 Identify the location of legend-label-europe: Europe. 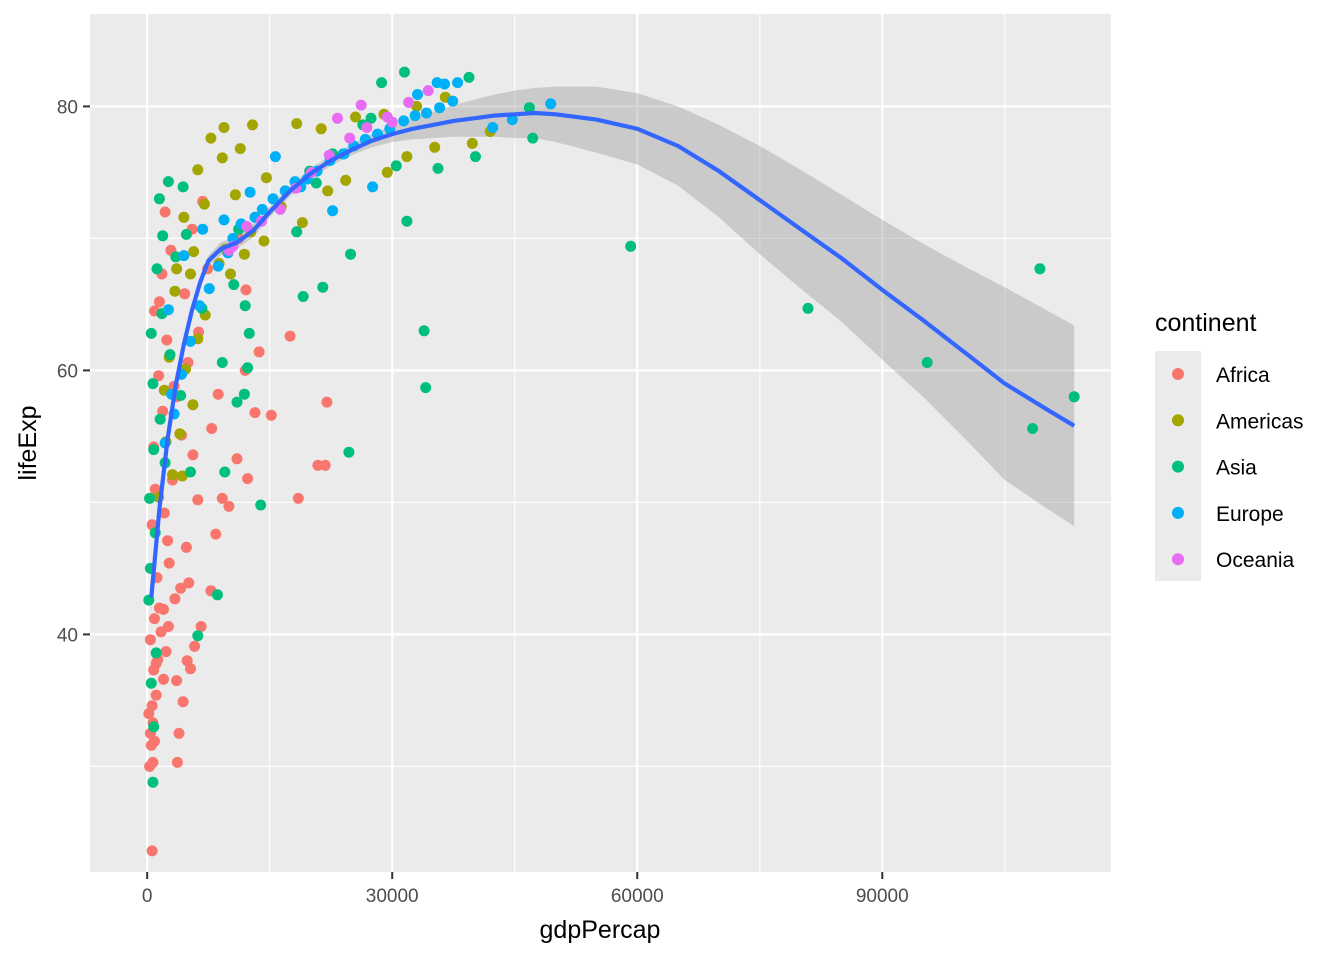
(1250, 514).